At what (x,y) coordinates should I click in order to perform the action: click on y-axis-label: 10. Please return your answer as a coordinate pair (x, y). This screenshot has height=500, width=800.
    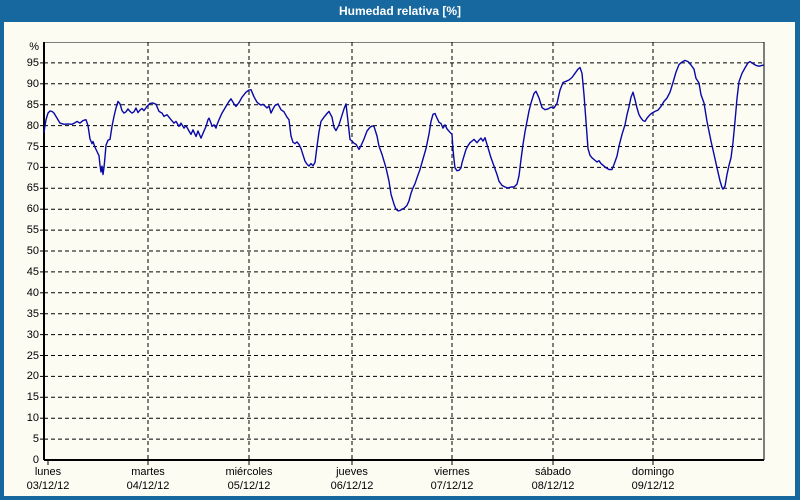
    Looking at the image, I should click on (32, 418).